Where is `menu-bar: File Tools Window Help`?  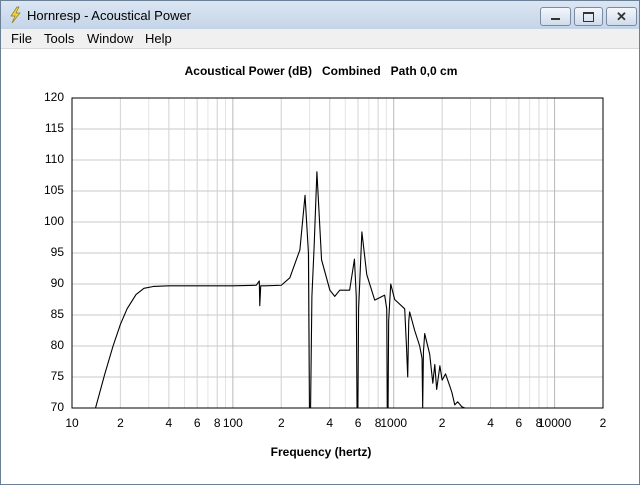
menu-bar: File Tools Window Help is located at coordinates (320, 39).